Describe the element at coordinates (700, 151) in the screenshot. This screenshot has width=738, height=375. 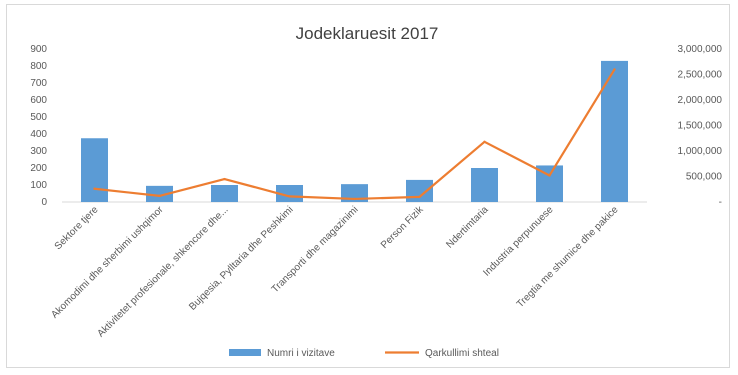
I see `right-tick-label: 1,000,000` at that location.